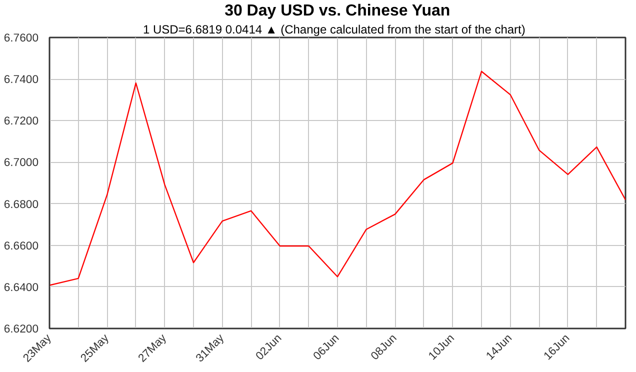  What do you see at coordinates (21, 80) in the screenshot?
I see `y-tick-label: 6.7400` at bounding box center [21, 80].